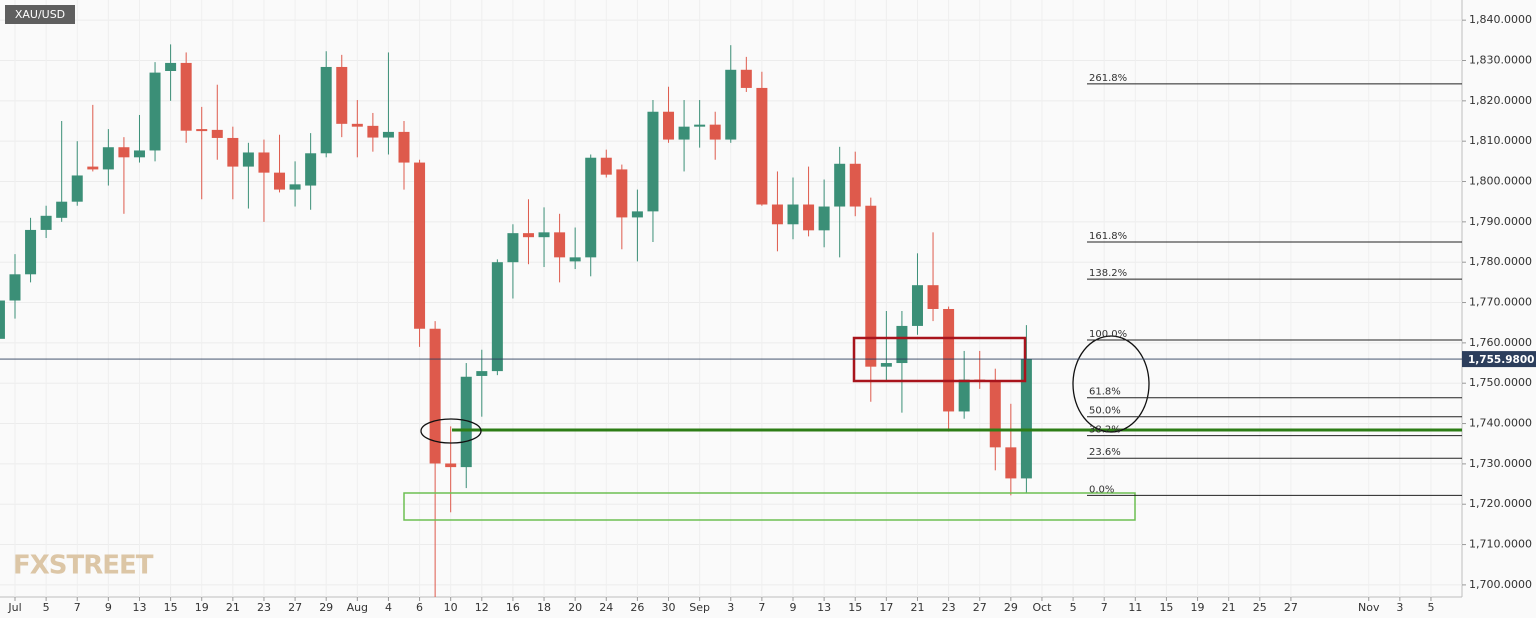 This screenshot has height=618, width=1536. Describe the element at coordinates (1011, 607) in the screenshot. I see `x-tick-label: 29` at that location.